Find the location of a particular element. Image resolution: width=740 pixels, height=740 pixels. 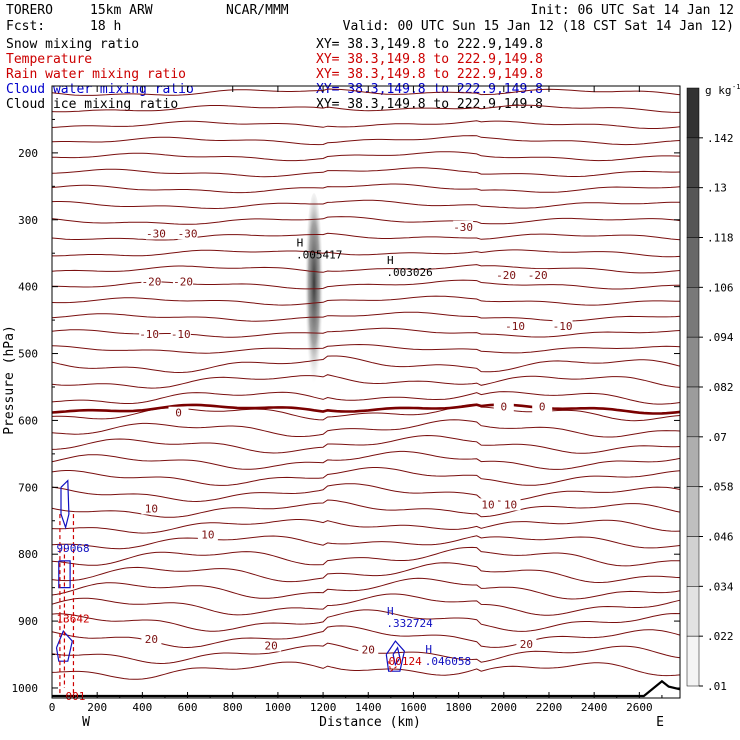

y-tick-label-500: 500 is located at coordinates (28, 354).